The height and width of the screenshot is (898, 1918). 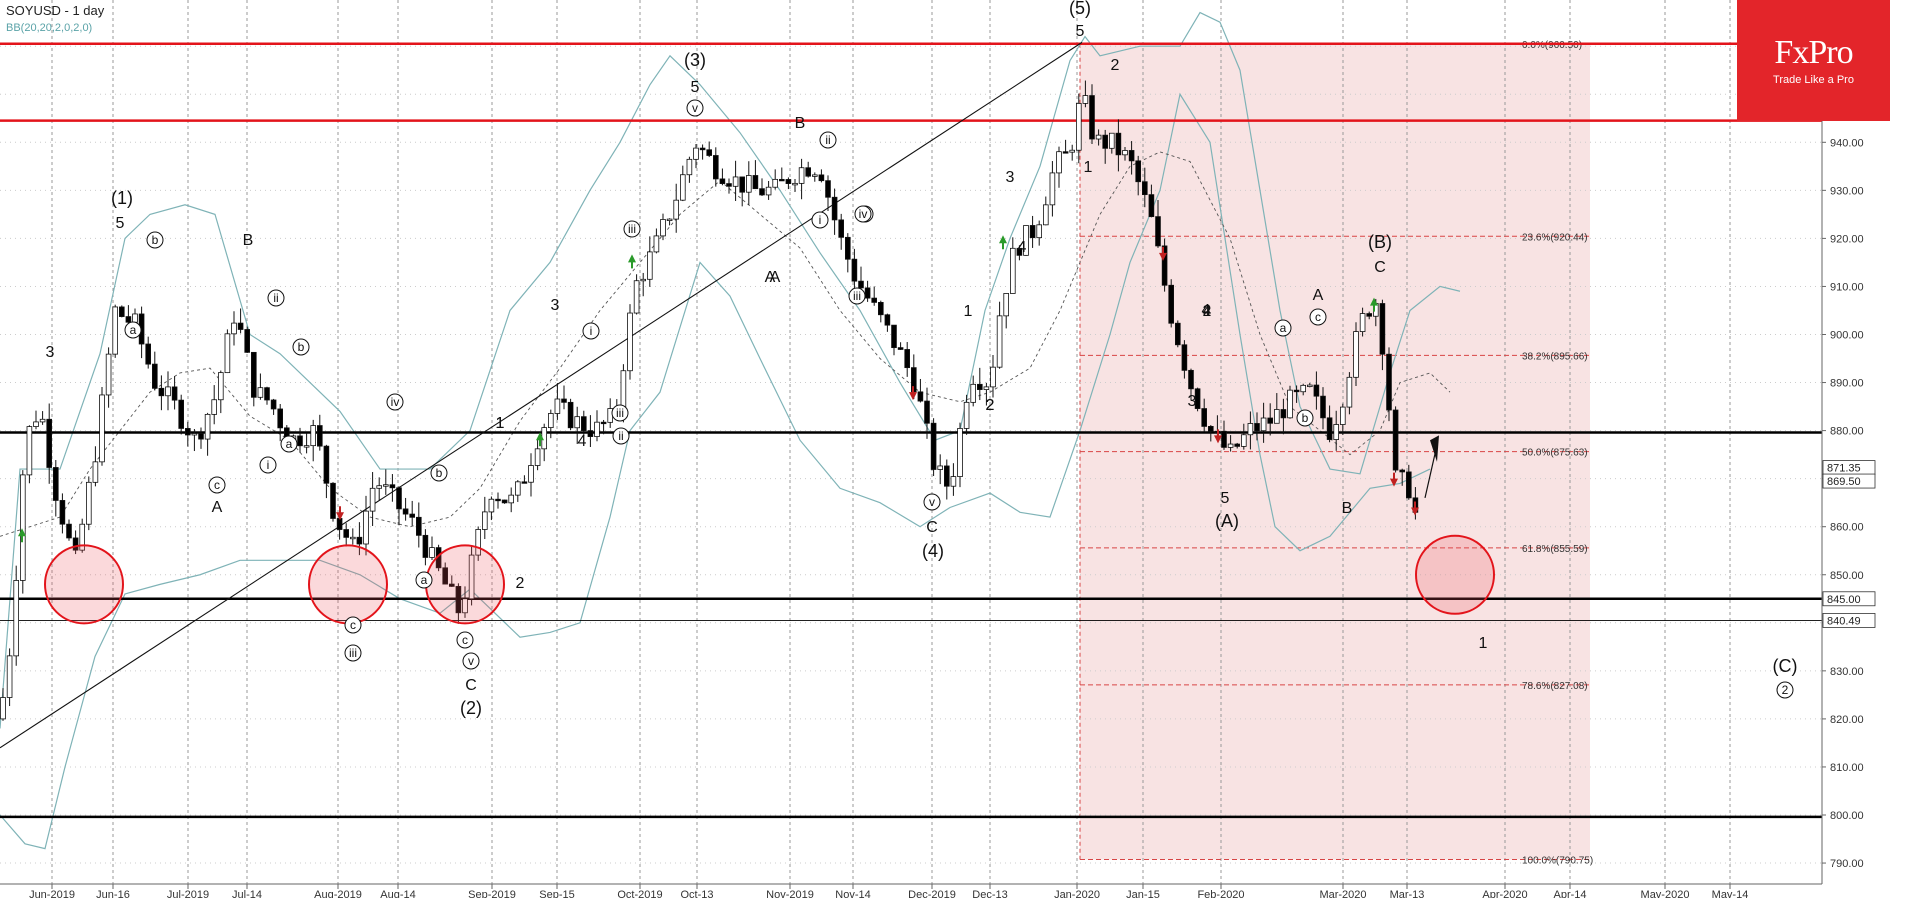 What do you see at coordinates (932, 893) in the screenshot?
I see `x-tick-label-12: Dec-2019` at bounding box center [932, 893].